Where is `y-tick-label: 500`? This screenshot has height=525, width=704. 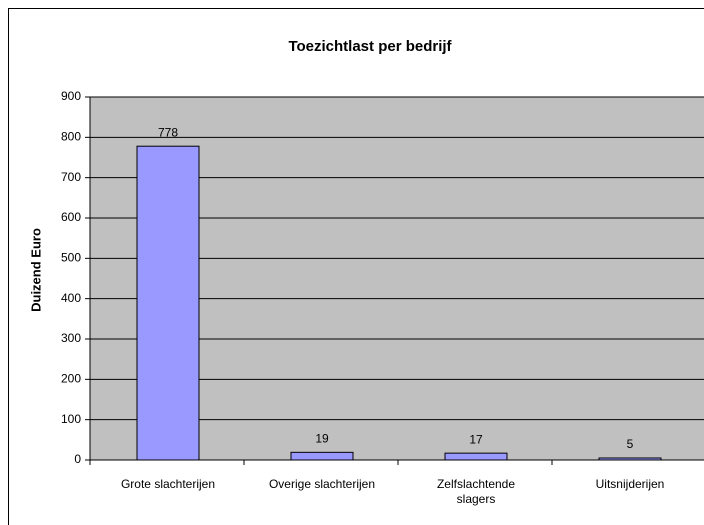 y-tick-label: 500 is located at coordinates (71, 258).